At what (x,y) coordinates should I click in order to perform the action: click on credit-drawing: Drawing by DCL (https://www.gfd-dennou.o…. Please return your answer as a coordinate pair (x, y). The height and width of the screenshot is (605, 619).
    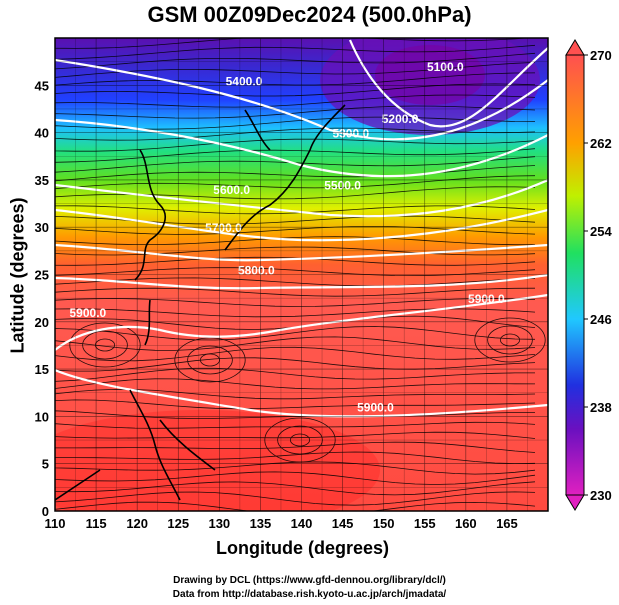
    Looking at the image, I should click on (309, 580).